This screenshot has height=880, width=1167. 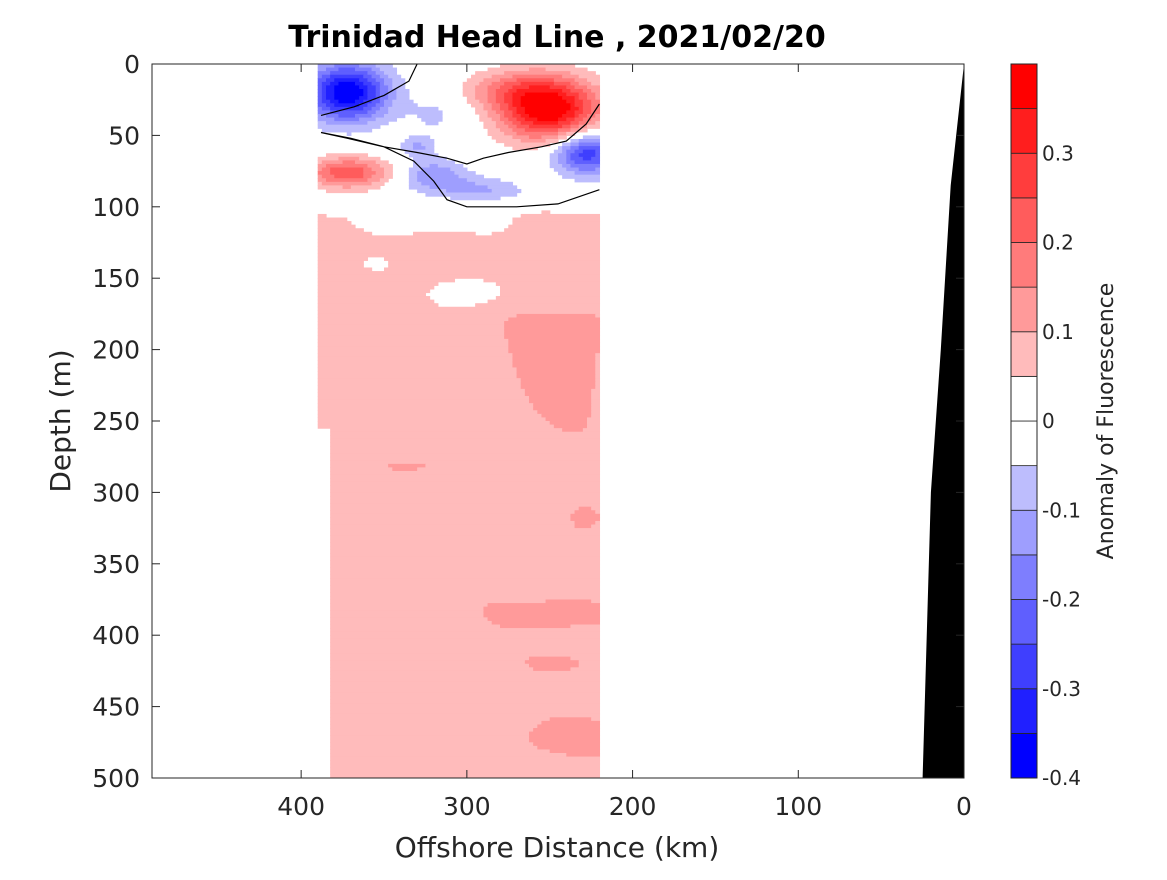 What do you see at coordinates (116, 778) in the screenshot?
I see `y-tick-label: 500` at bounding box center [116, 778].